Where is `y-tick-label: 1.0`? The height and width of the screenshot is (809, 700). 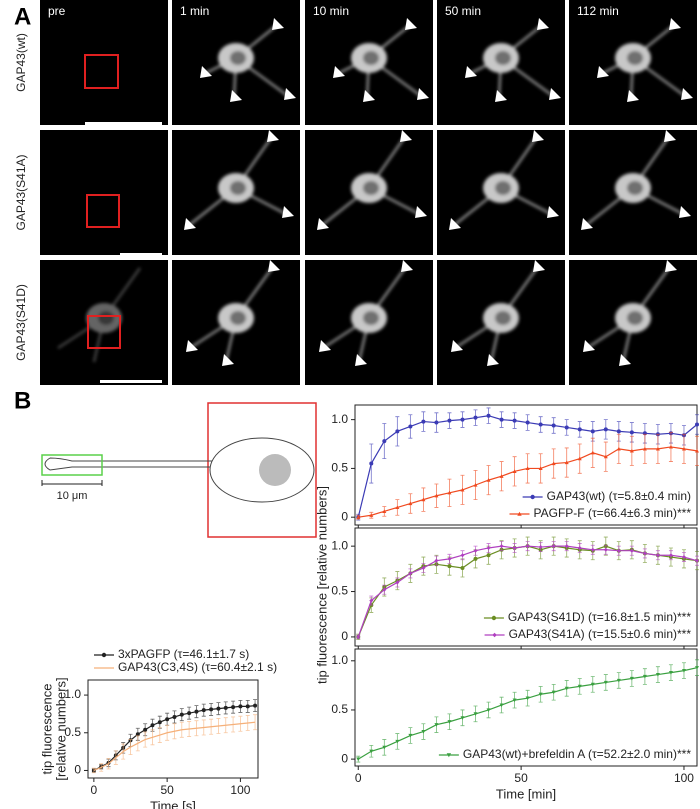
y-tick-label: 1.0 is located at coordinates (339, 660).